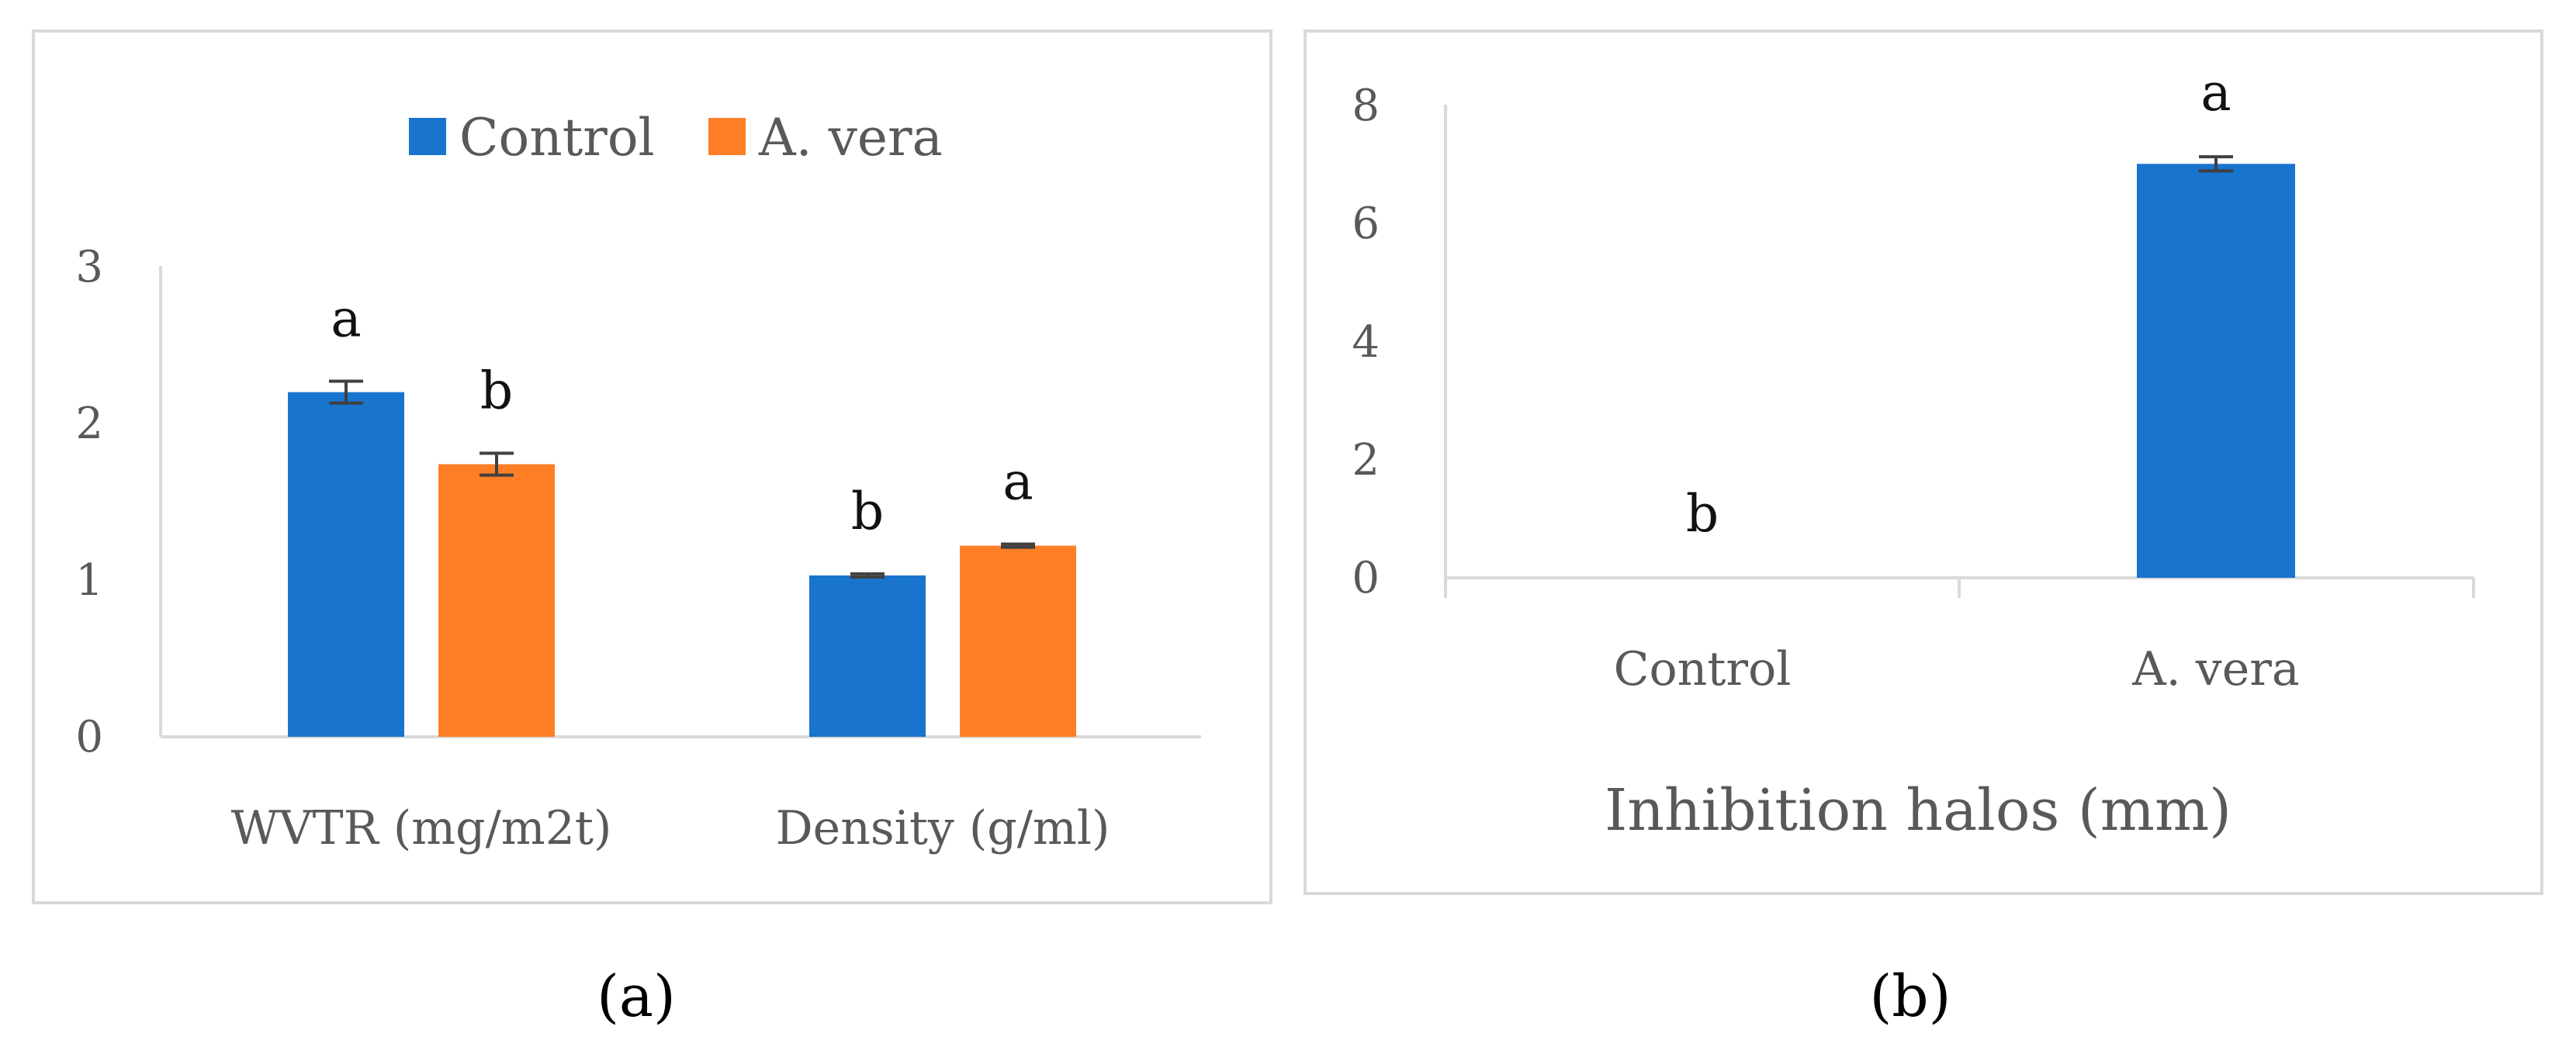 Image resolution: width=2576 pixels, height=1061 pixels. What do you see at coordinates (1366, 460) in the screenshot?
I see `panel-b-ytick-label: 2` at bounding box center [1366, 460].